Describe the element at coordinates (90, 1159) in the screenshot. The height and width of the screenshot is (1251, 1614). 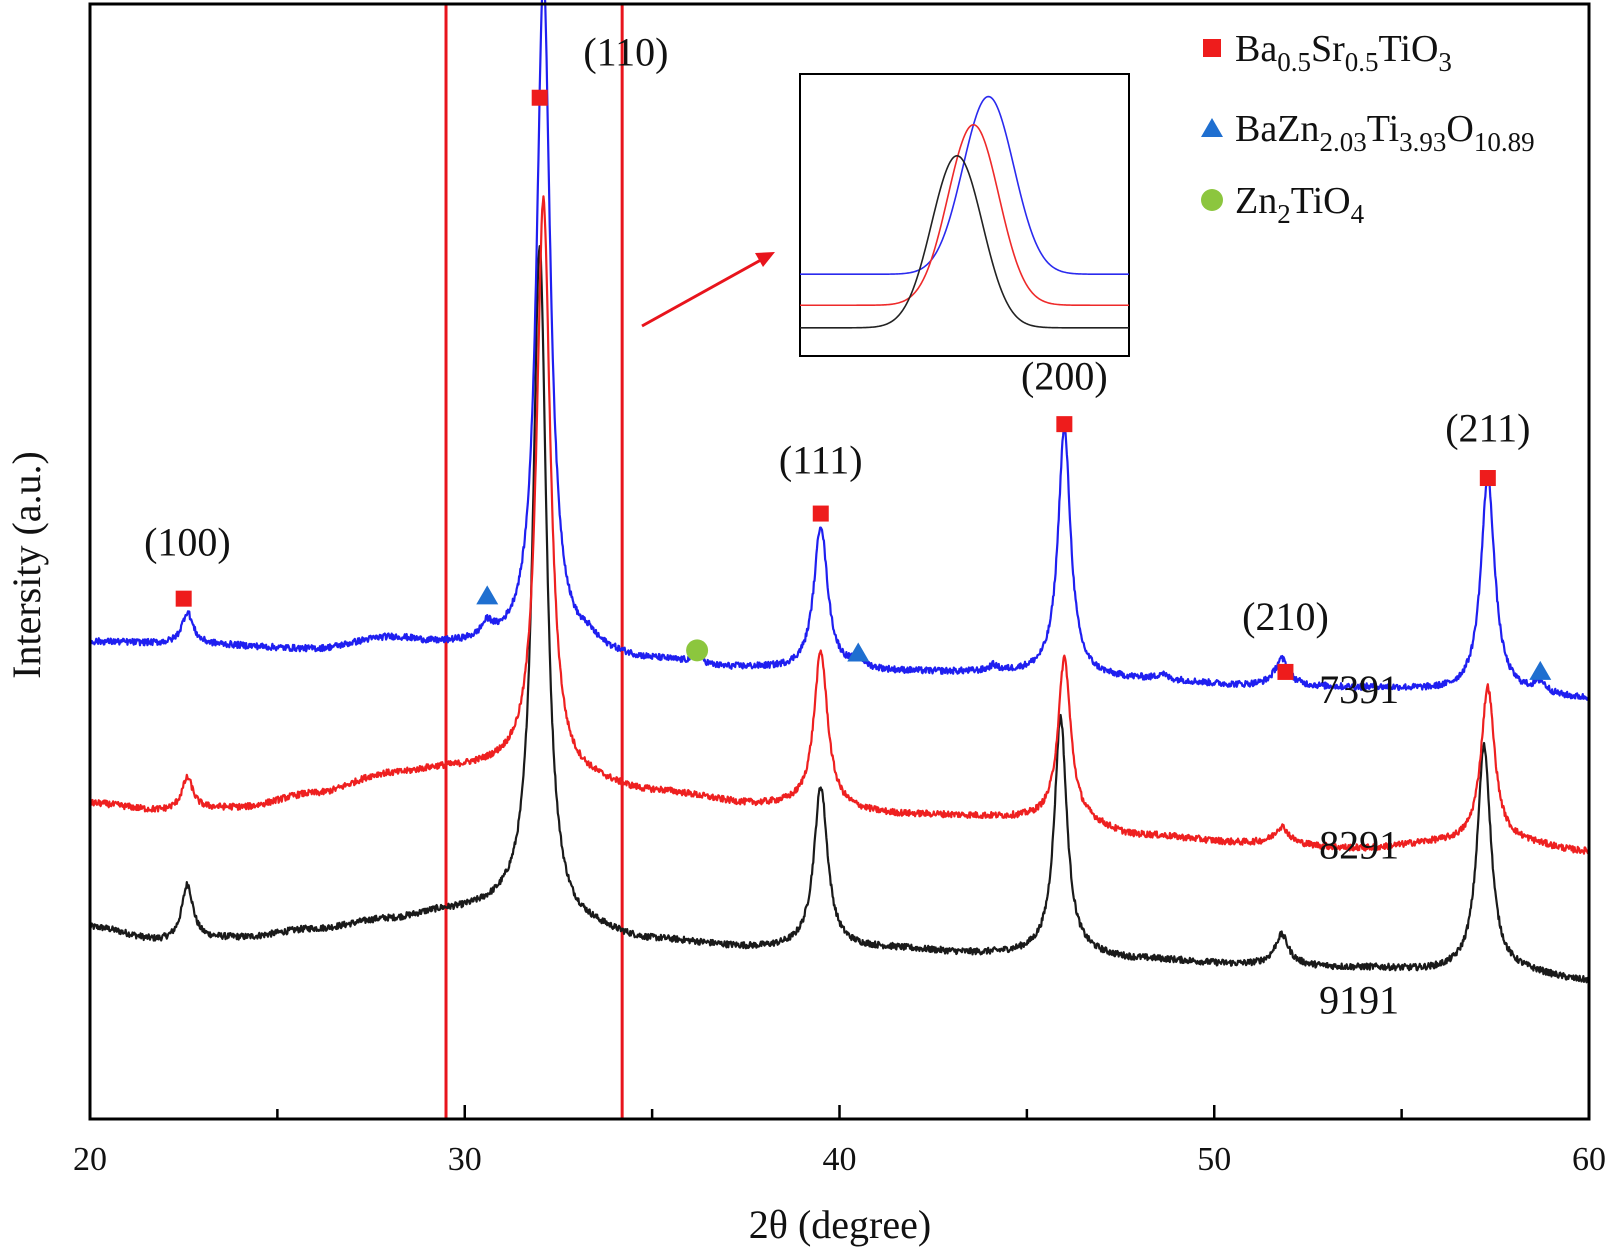
I see `x-tick-label: 20` at that location.